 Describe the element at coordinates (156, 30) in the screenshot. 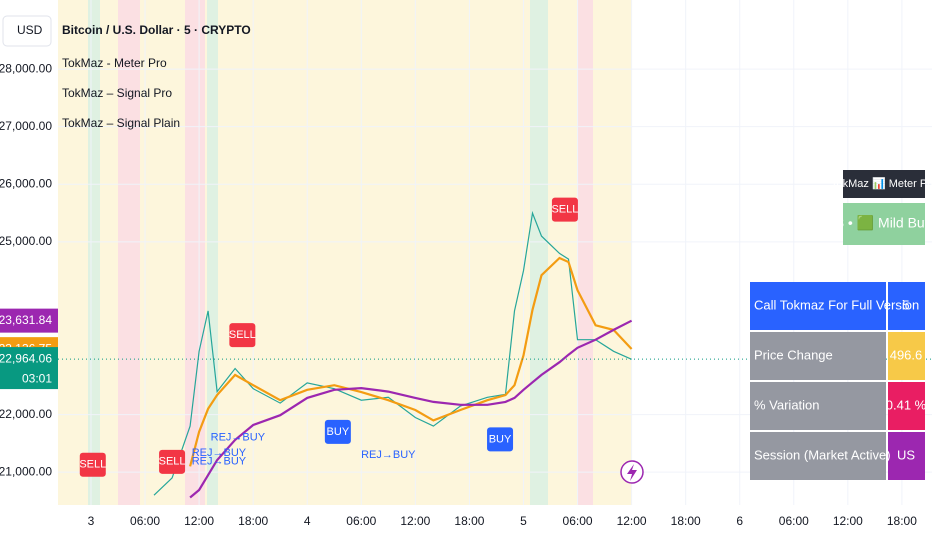

I see `symbol-title: Bitcoin / U.S. Dollar · 5 · CRYPTO` at that location.